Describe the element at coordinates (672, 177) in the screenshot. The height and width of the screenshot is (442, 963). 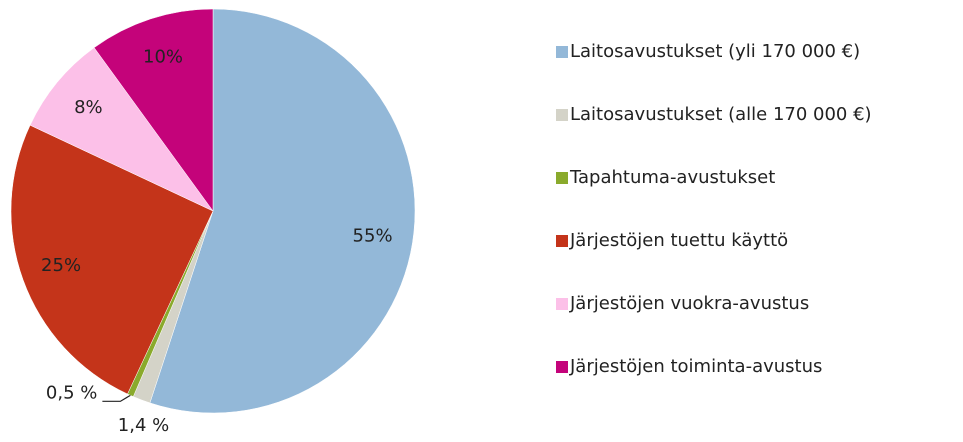
I see `legend-label: Tapahtuma-avustukset` at that location.